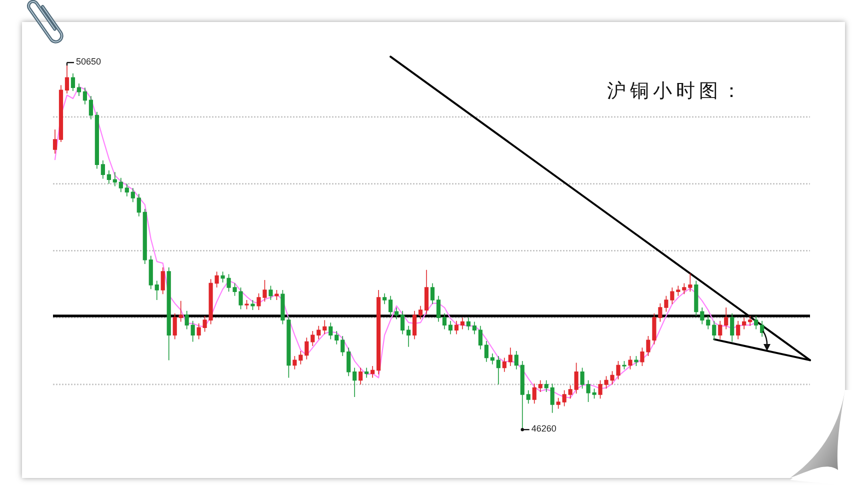  I want to click on text: 沪铜小时图：, so click(676, 91).